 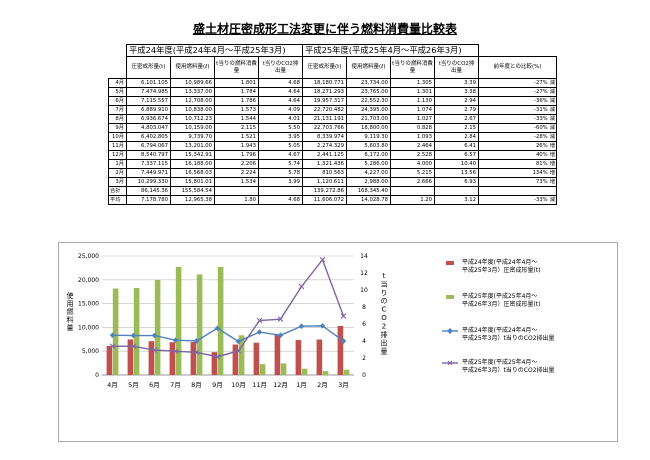 I want to click on cell-a-per: 1.943, so click(x=236, y=146).